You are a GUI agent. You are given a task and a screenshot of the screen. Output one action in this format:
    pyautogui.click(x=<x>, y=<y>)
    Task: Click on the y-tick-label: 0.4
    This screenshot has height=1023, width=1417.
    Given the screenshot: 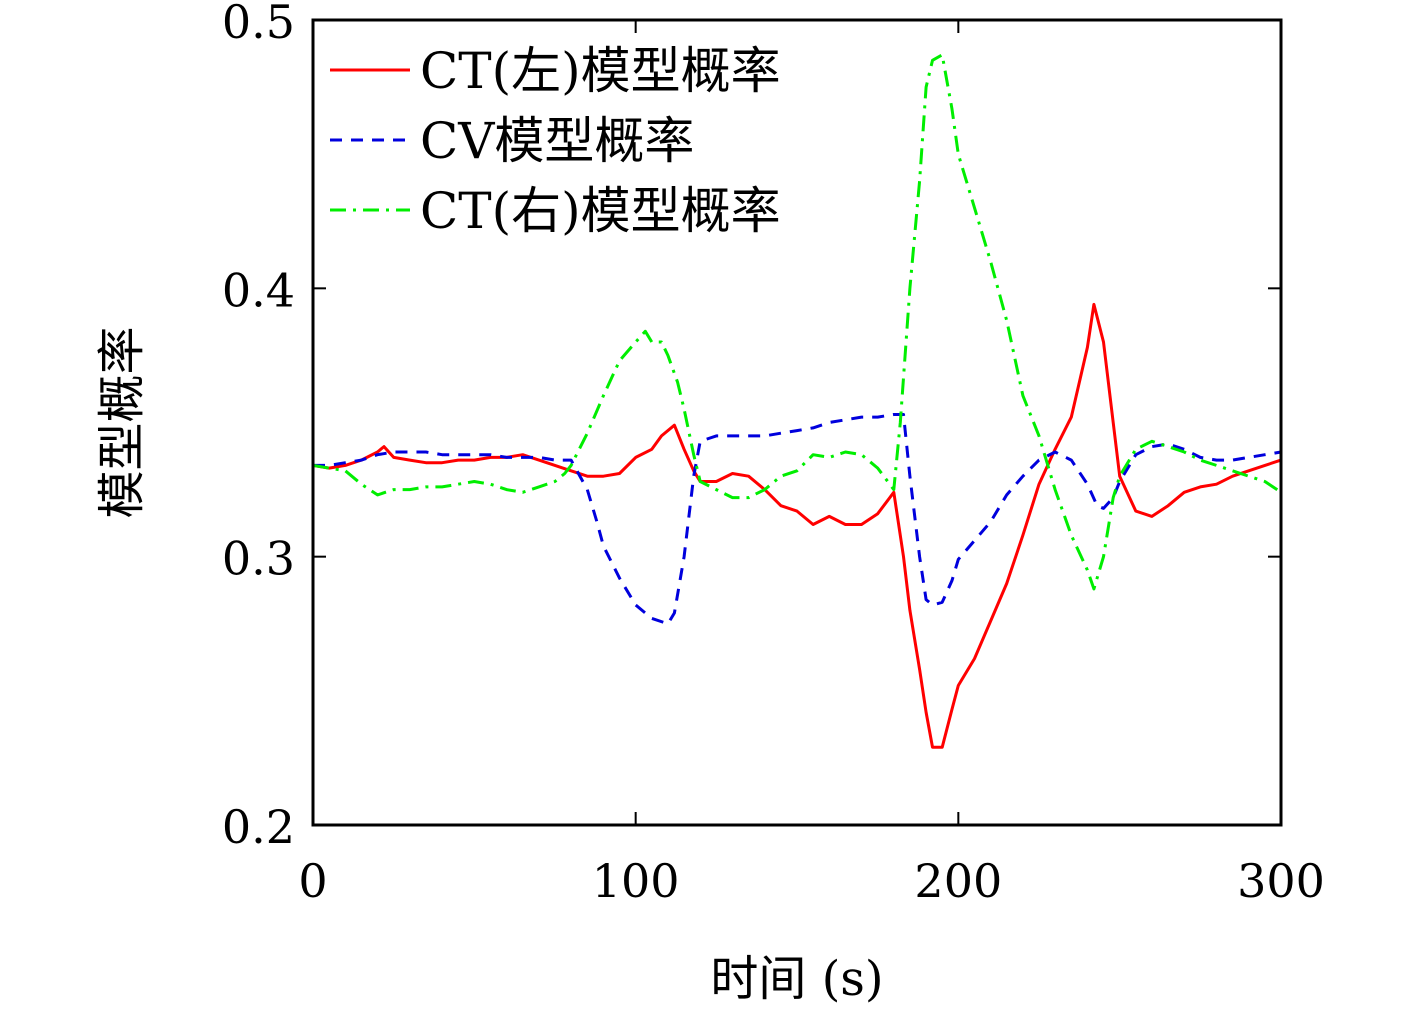 What is the action you would take?
    pyautogui.click(x=258, y=290)
    